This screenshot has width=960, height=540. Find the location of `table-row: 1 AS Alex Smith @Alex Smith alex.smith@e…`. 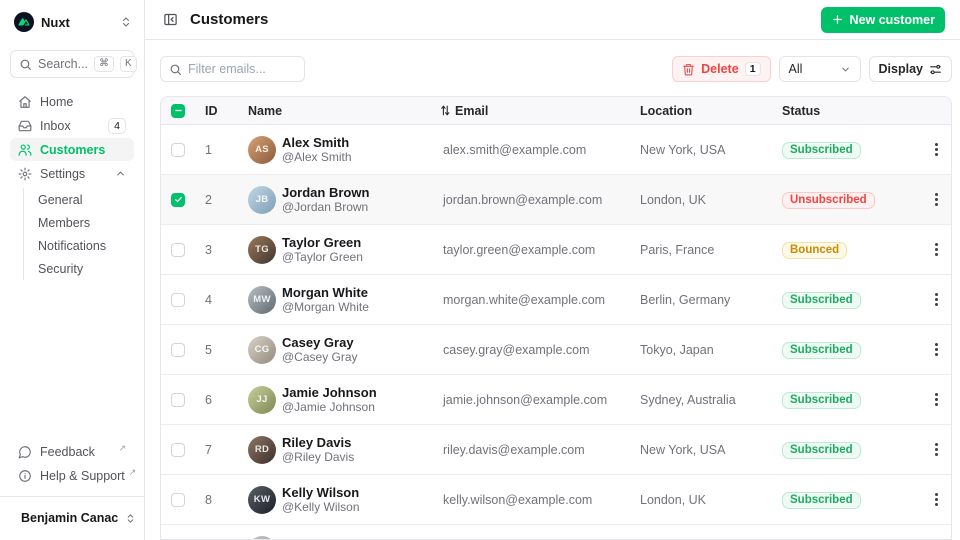

table-row: 1 AS Alex Smith @Alex Smith alex.smith@e… is located at coordinates (556, 150).